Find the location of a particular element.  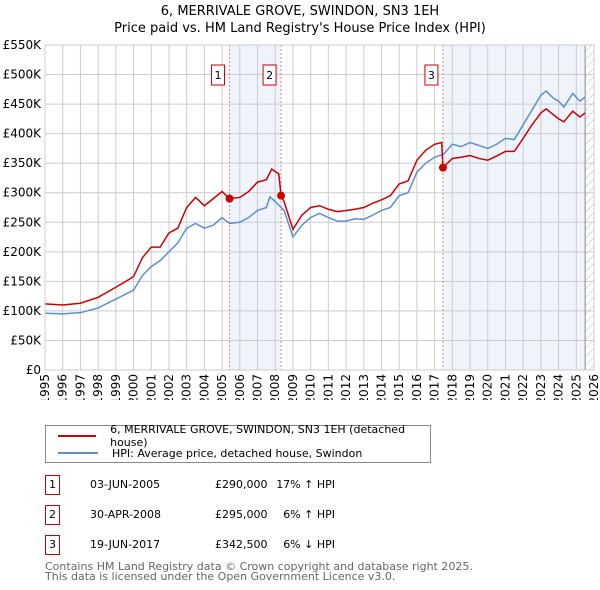

x-tick-label: 2020 is located at coordinates (488, 387).